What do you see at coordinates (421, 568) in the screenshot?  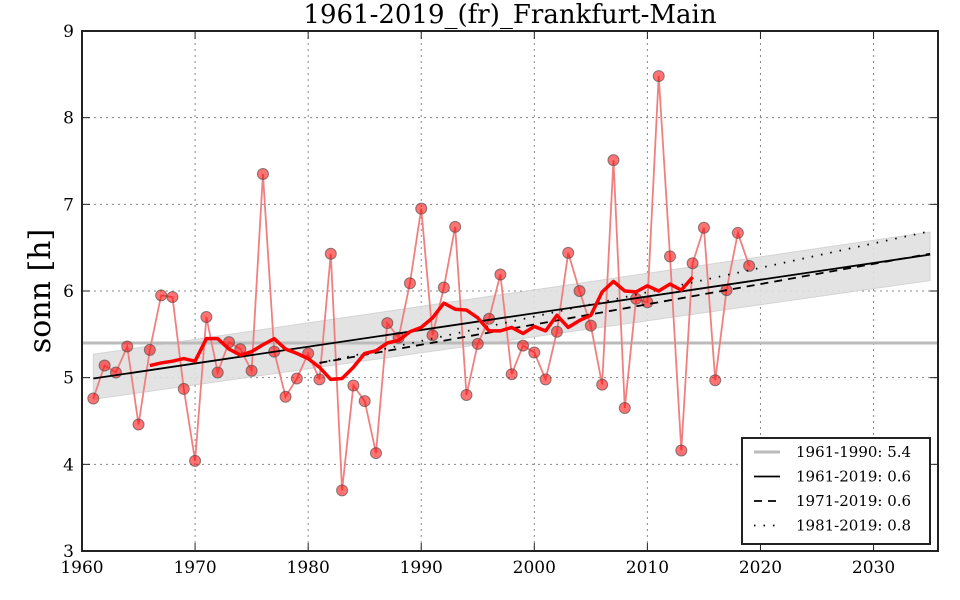 I see `x-tick-label: 1990` at bounding box center [421, 568].